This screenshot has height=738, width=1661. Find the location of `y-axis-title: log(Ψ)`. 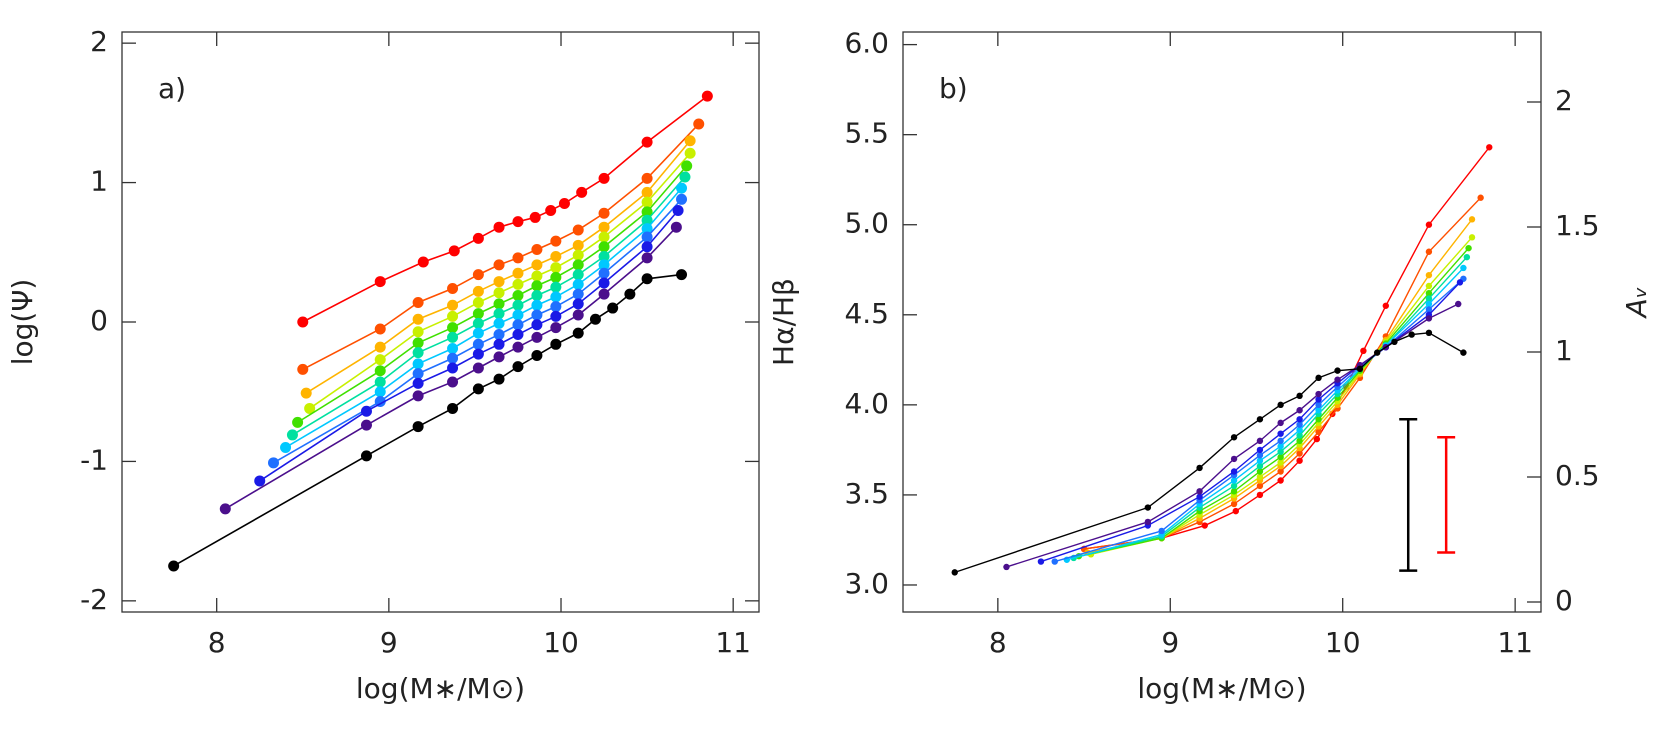

y-axis-title: log(Ψ) is located at coordinates (22, 322).